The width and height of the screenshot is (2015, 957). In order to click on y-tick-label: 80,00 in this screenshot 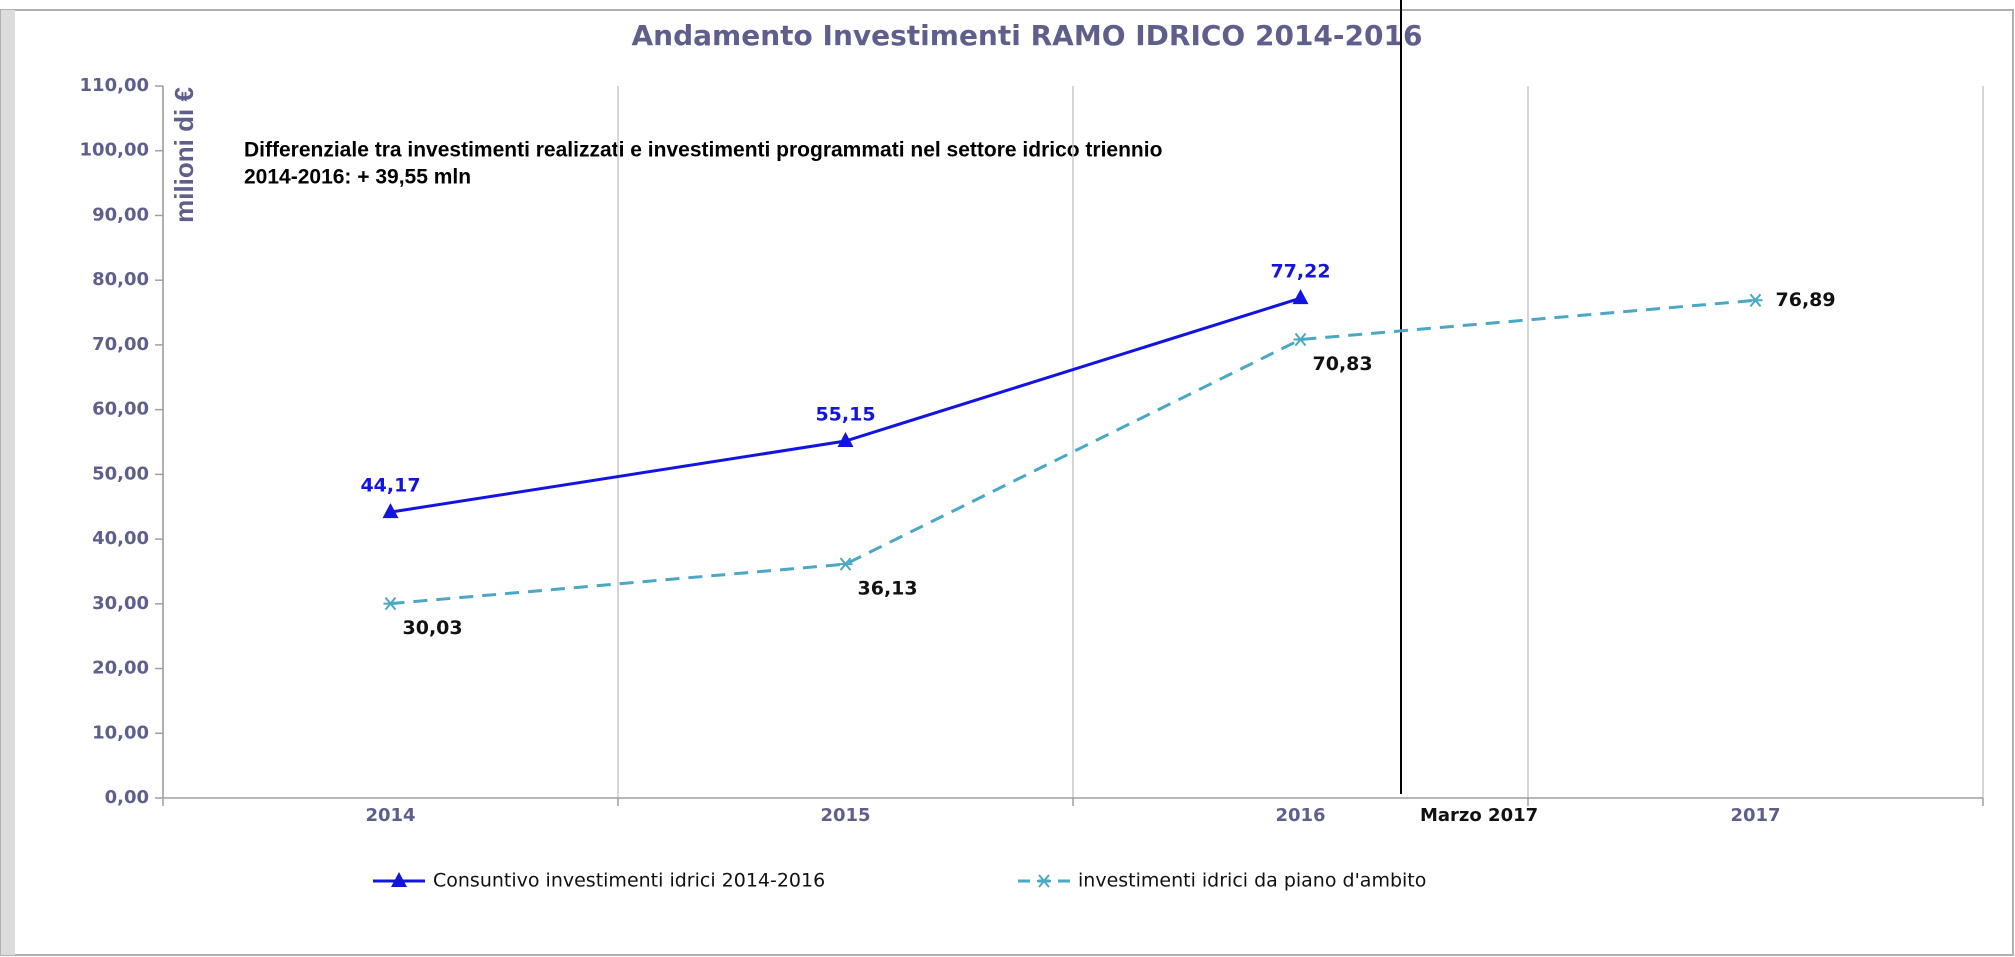, I will do `click(120, 279)`.